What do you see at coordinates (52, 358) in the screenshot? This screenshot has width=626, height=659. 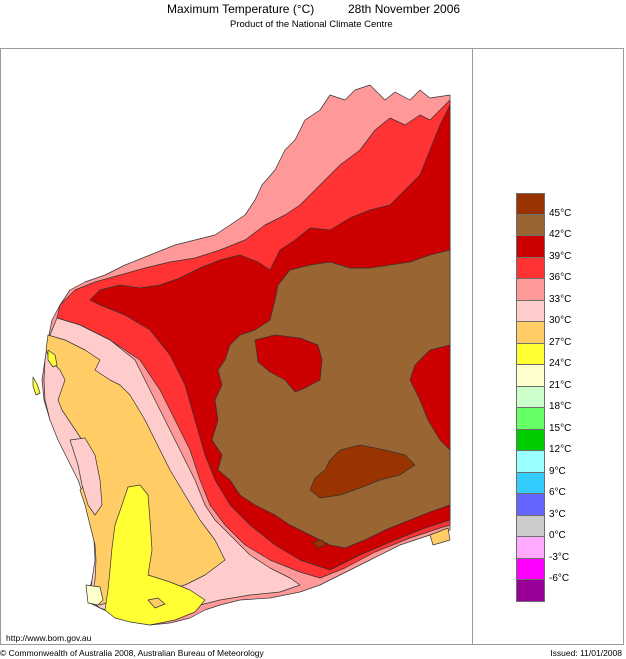 I see `zone-24-27-coastal` at bounding box center [52, 358].